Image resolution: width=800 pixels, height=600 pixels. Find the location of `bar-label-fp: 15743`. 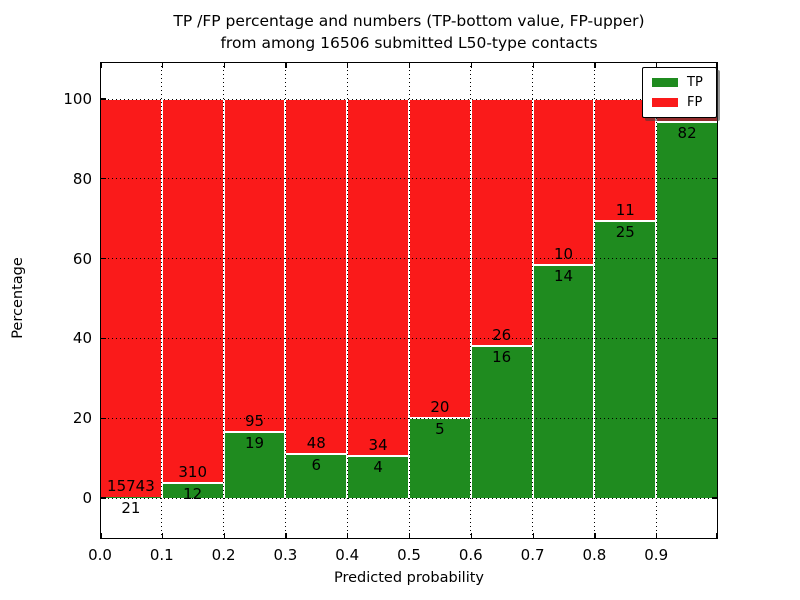

bar-label-fp: 15743 is located at coordinates (131, 486).